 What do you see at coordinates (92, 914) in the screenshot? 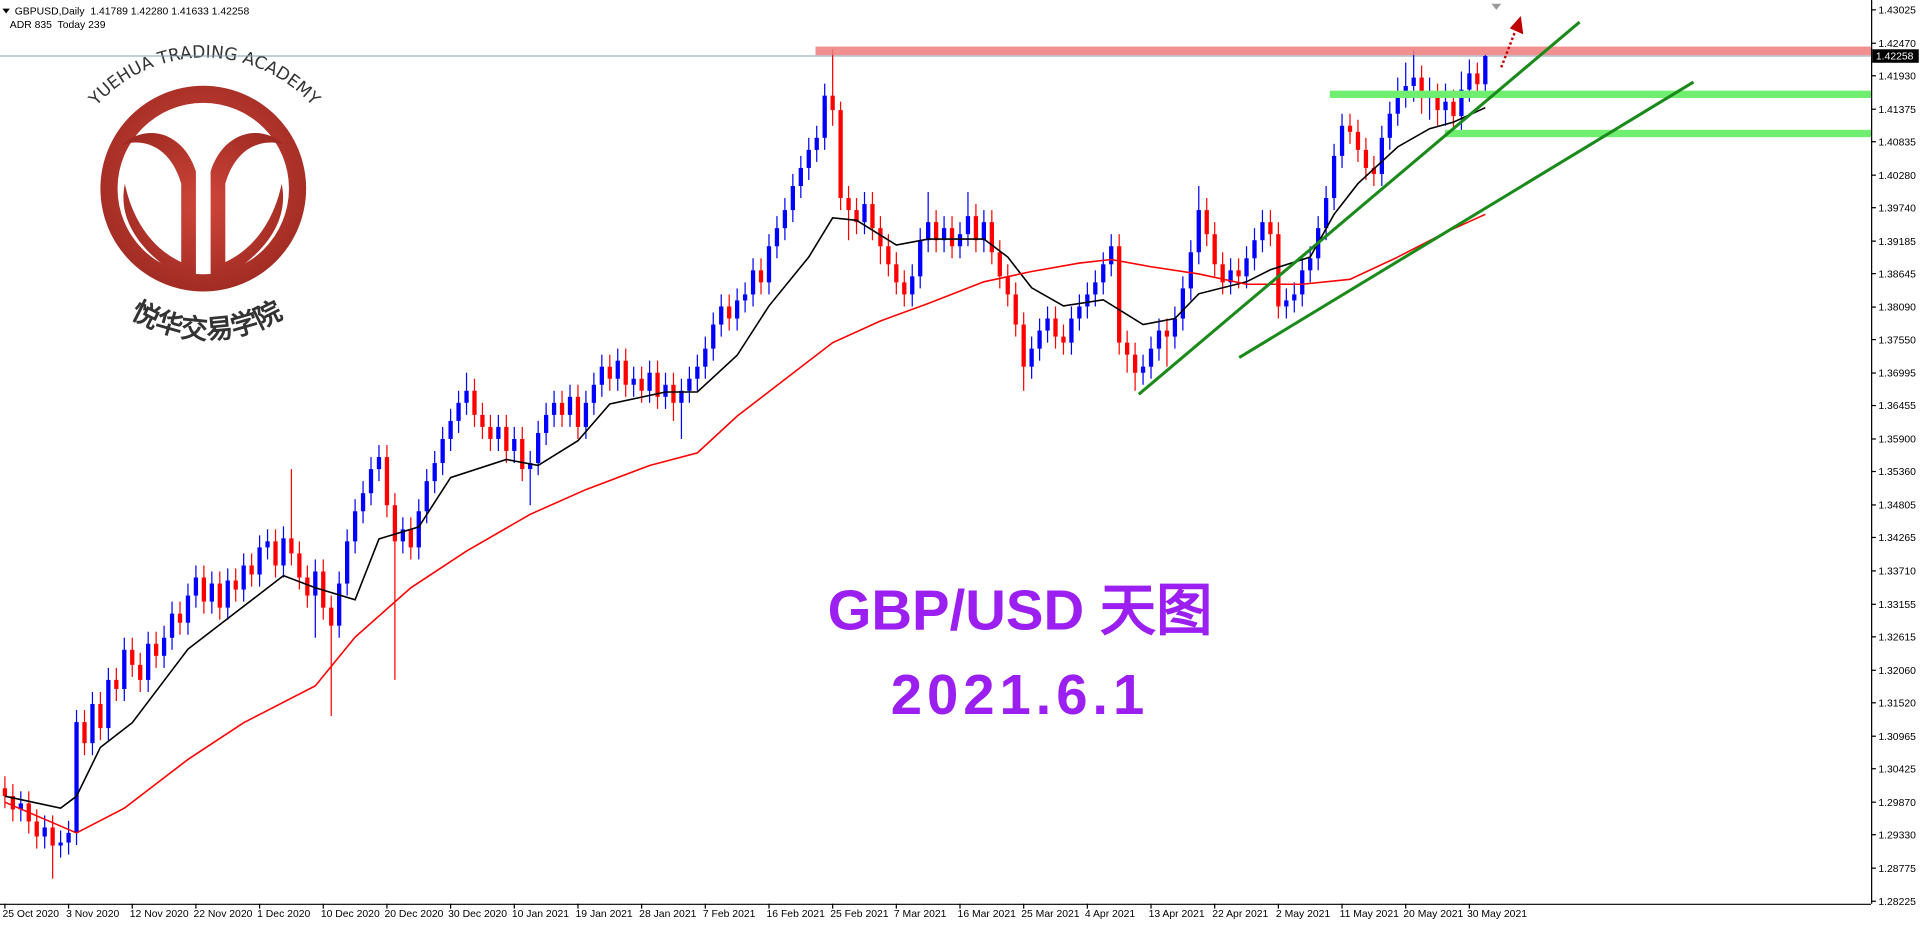
I see `x-tick-label: 3 Nov 2020` at bounding box center [92, 914].